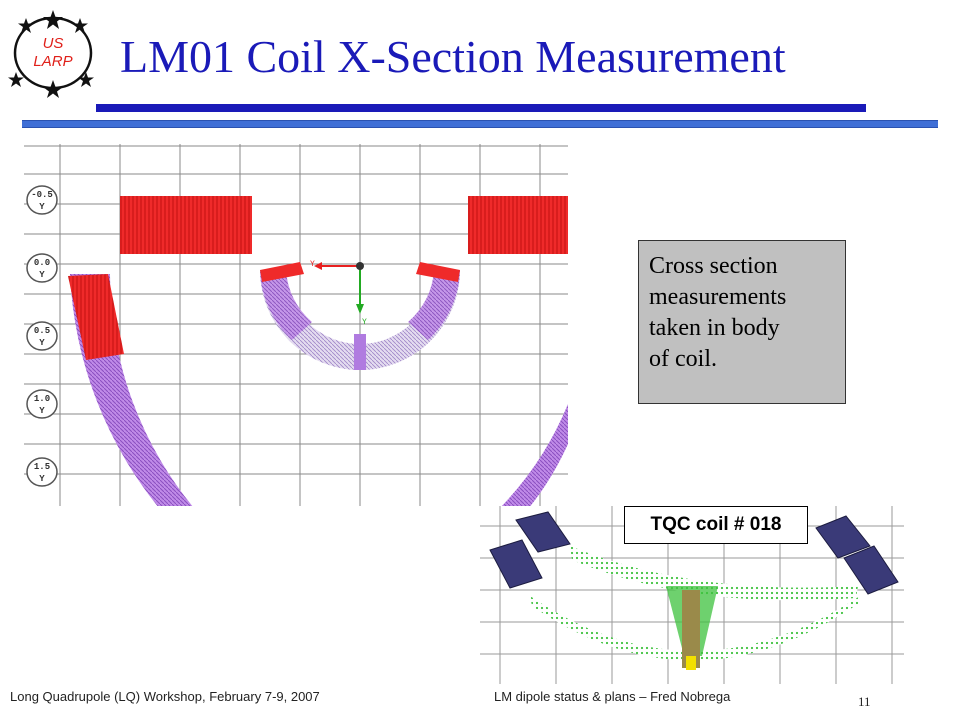 This screenshot has height=720, width=960. Describe the element at coordinates (518, 225) in the screenshot. I see `coil-block-right` at that location.